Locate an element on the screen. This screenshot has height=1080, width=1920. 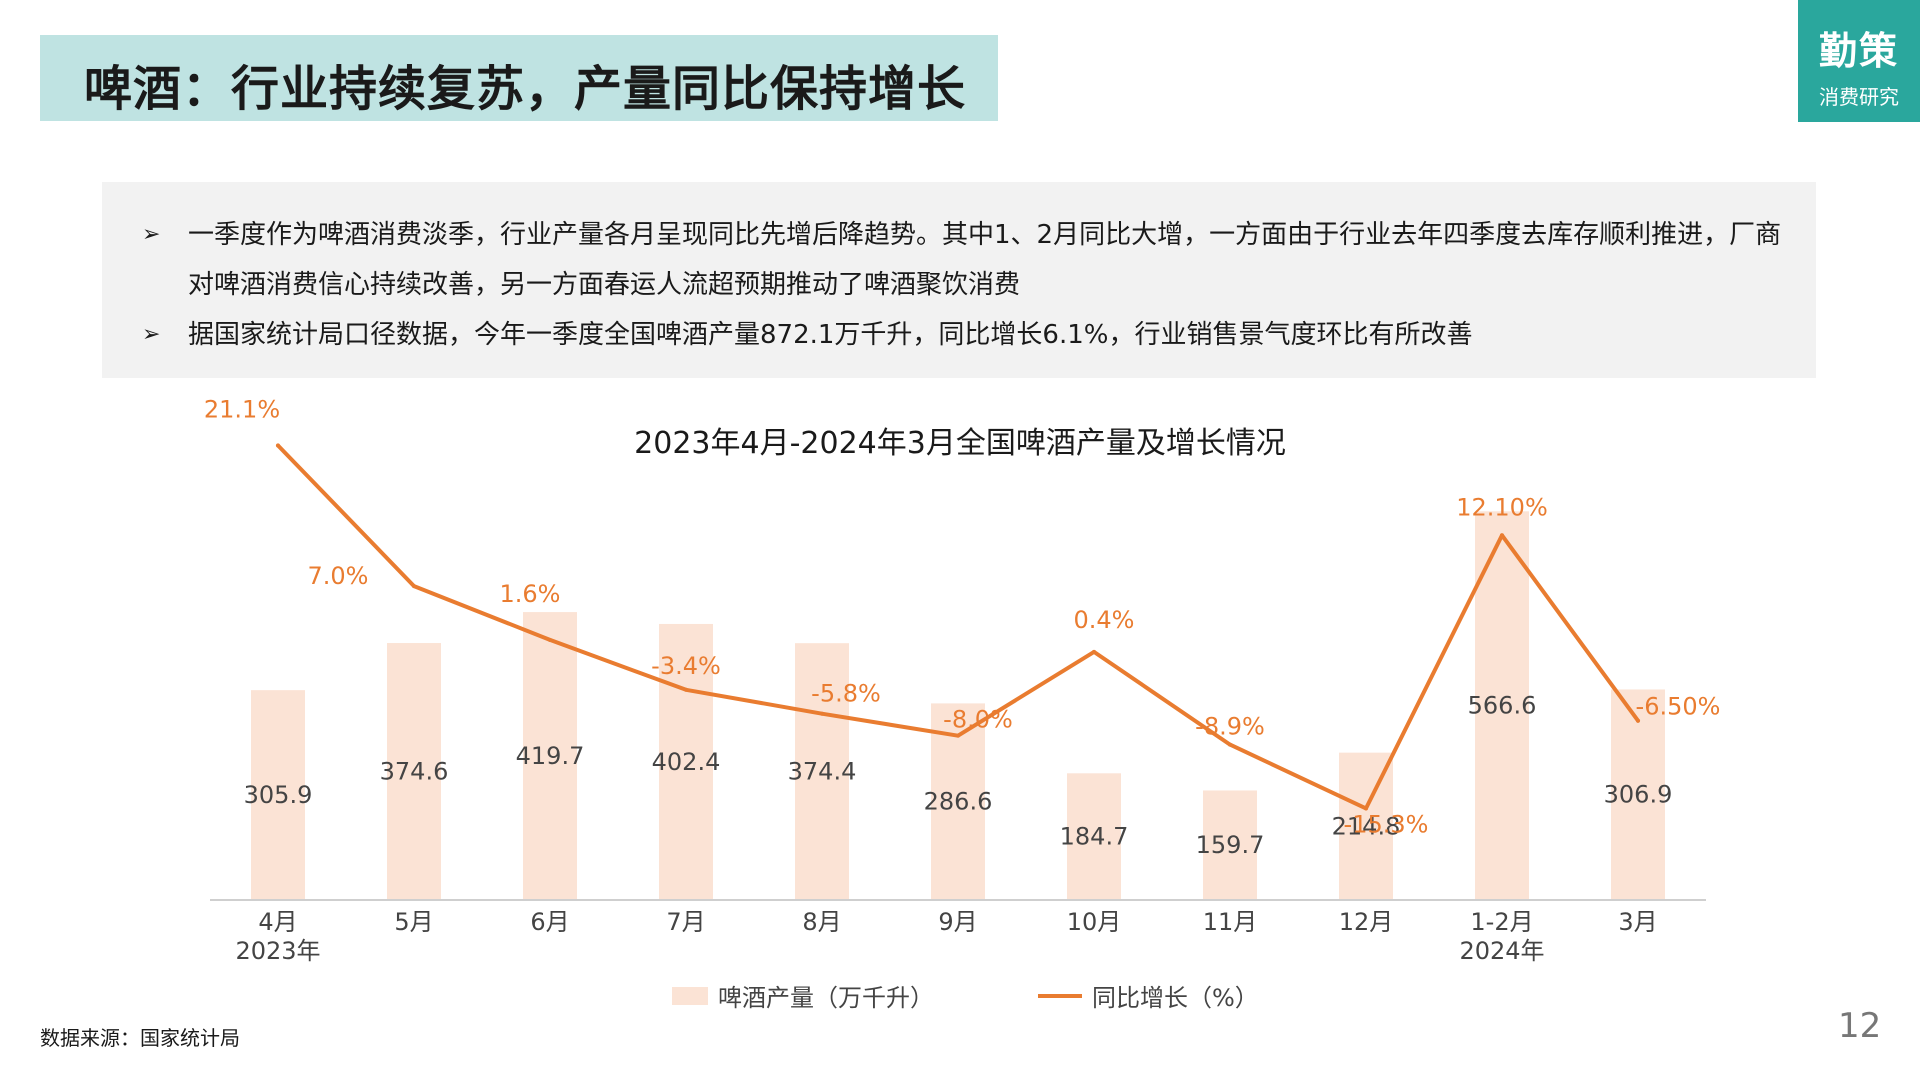
x-tick-label: 3月 is located at coordinates (1637, 922).